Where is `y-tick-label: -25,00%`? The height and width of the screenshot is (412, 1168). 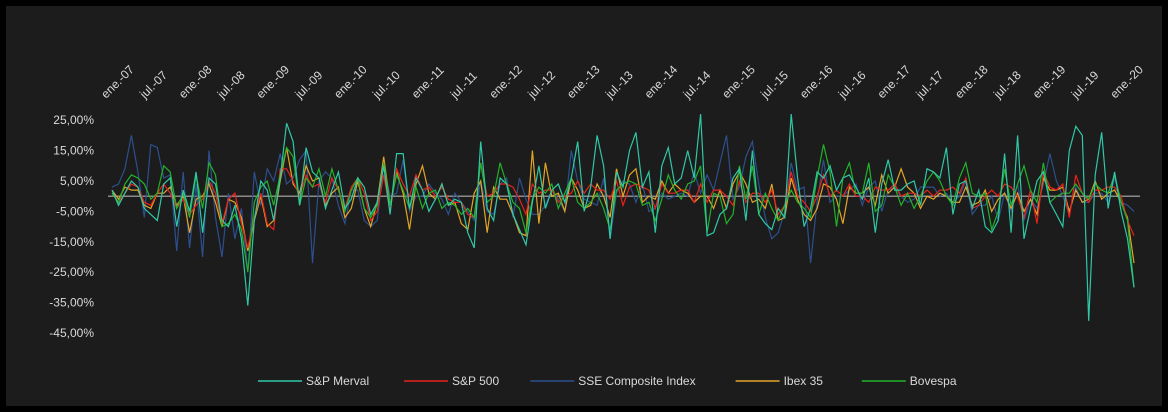
y-tick-label: -25,00% is located at coordinates (71, 272).